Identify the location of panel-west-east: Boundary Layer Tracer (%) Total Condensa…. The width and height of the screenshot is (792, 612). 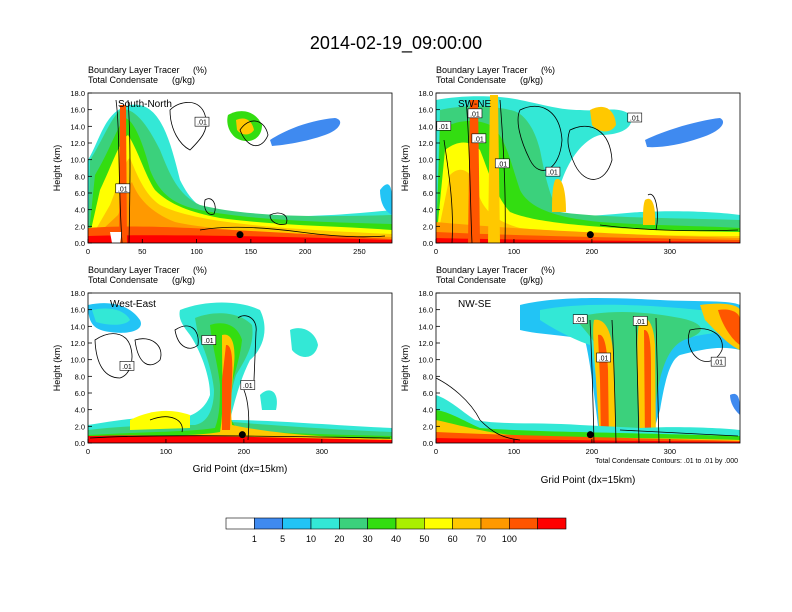
(222, 370).